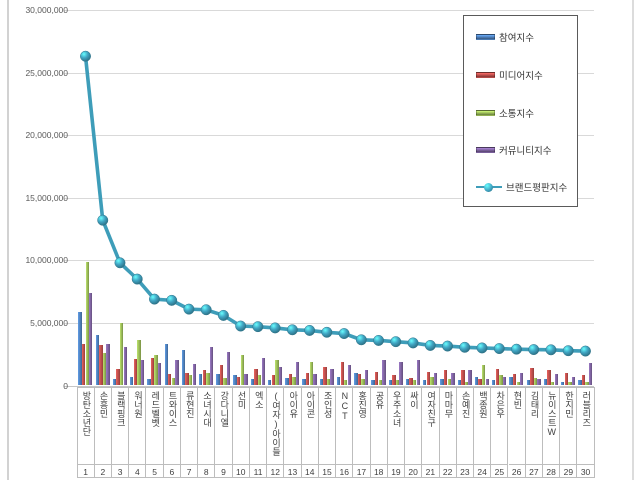 This screenshot has width=640, height=480. Describe the element at coordinates (321, 382) in the screenshot. I see `bar-s1-rank15` at that location.